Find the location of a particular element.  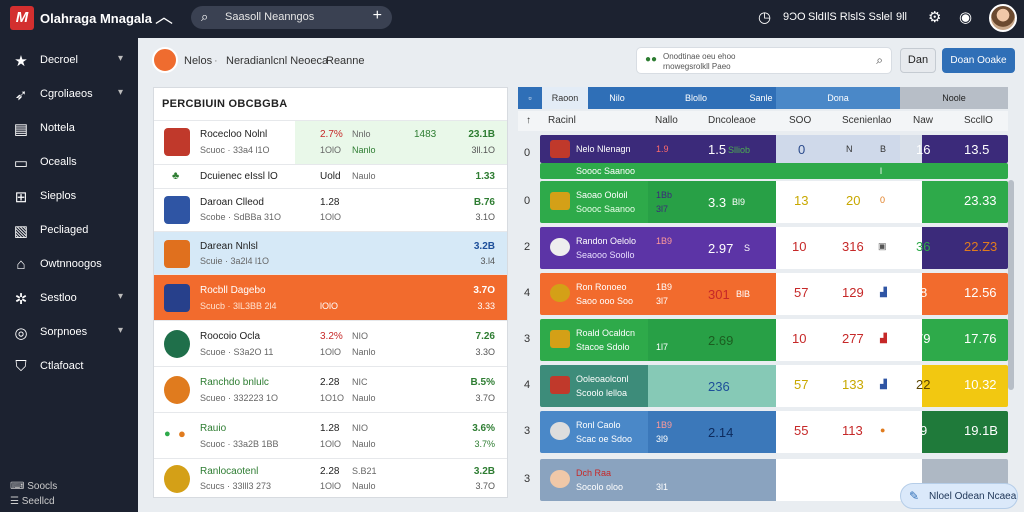

odds-value: B.76 is located at coordinates (484, 202).